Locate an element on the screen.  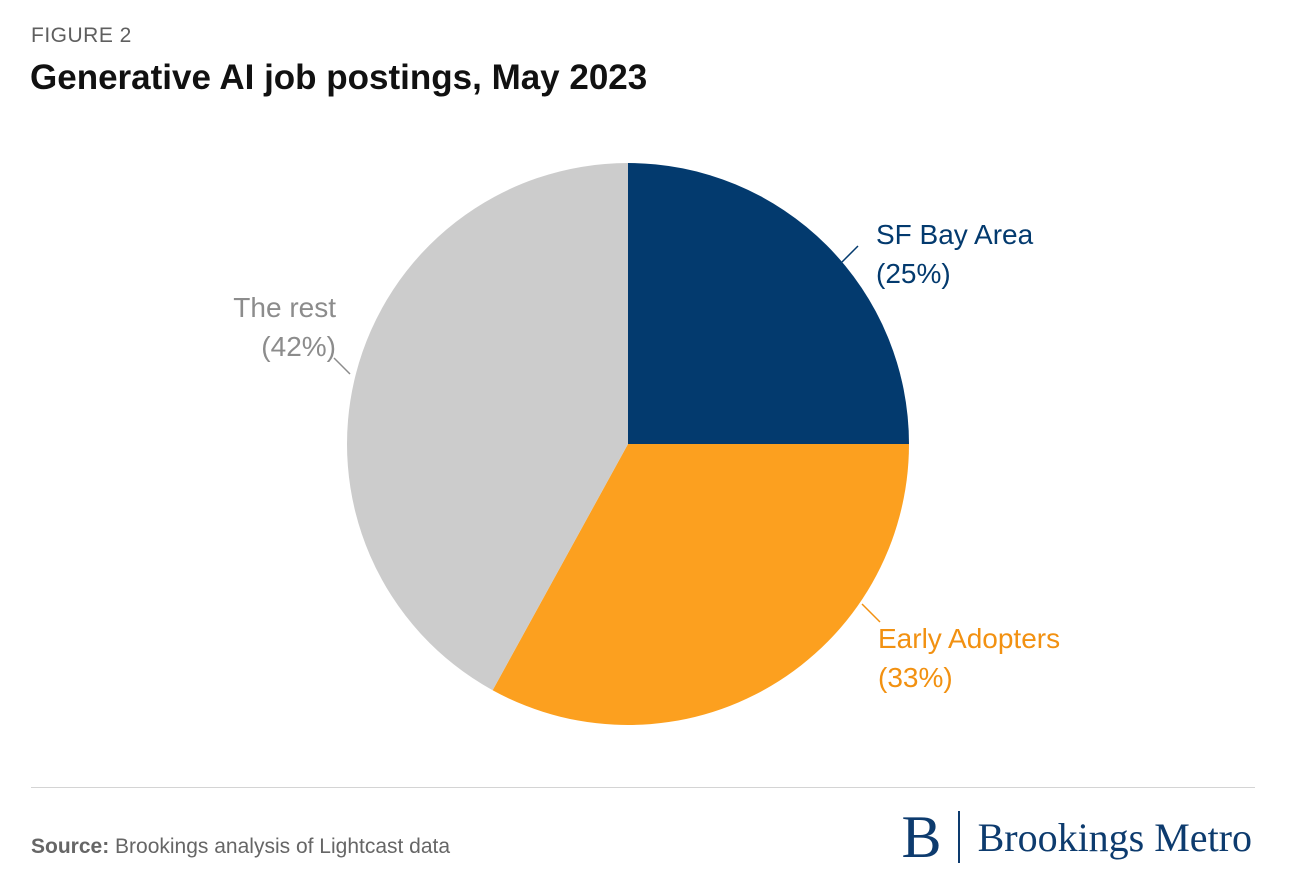
pie-slice-sf-bay-area is located at coordinates (768, 303).